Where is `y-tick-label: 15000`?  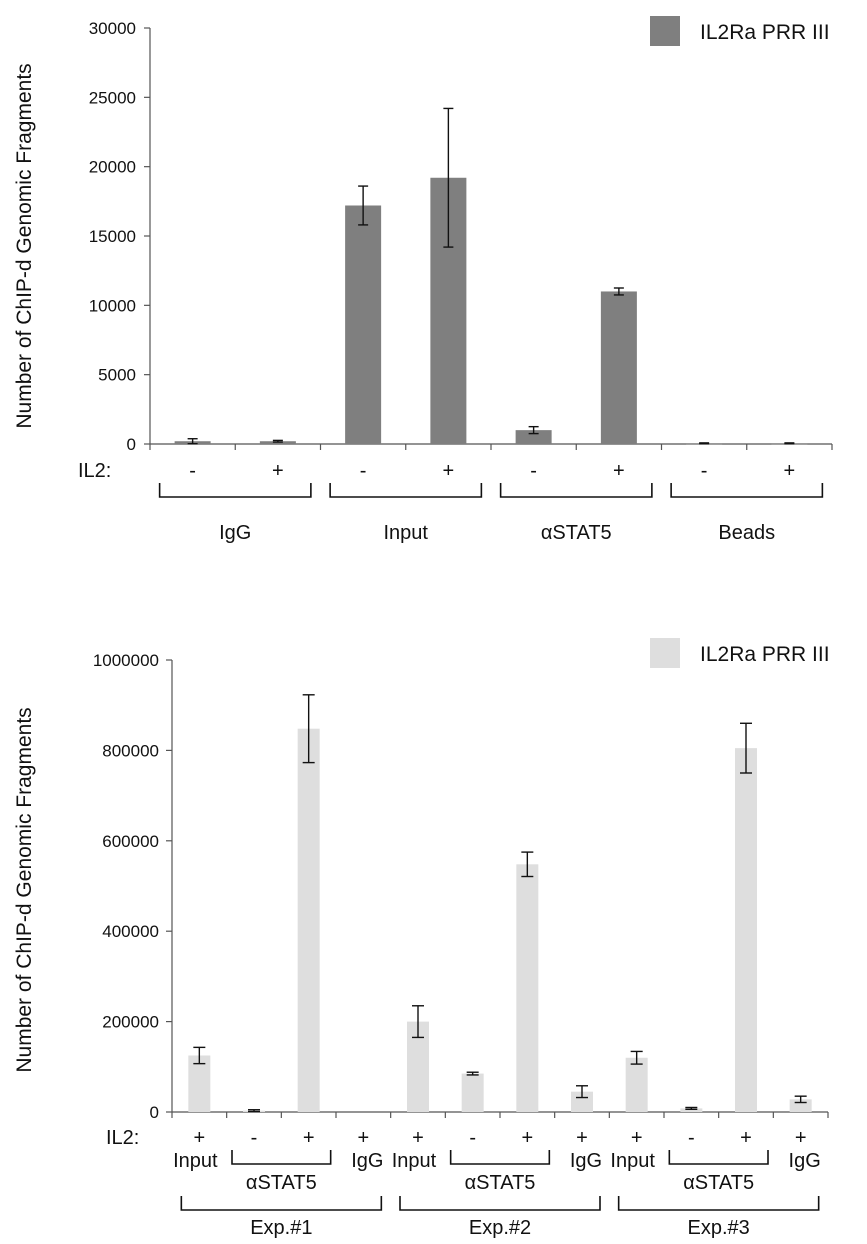
y-tick-label: 15000 is located at coordinates (112, 236).